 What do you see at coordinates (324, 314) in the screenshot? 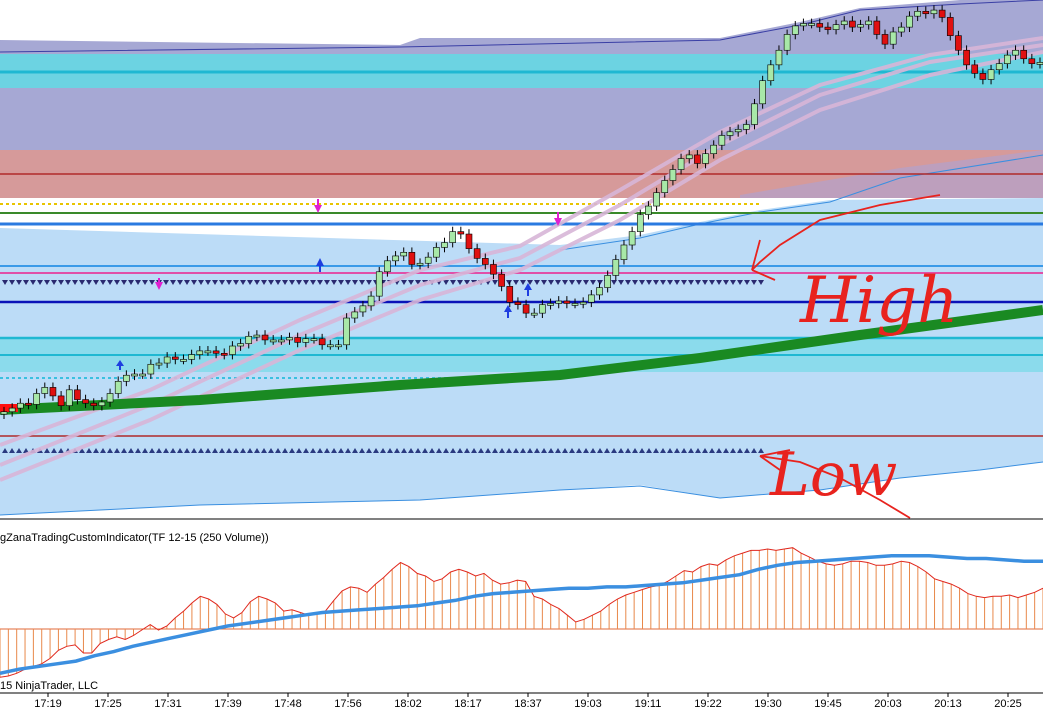
I see `blue-up-arrow-icon` at bounding box center [324, 314].